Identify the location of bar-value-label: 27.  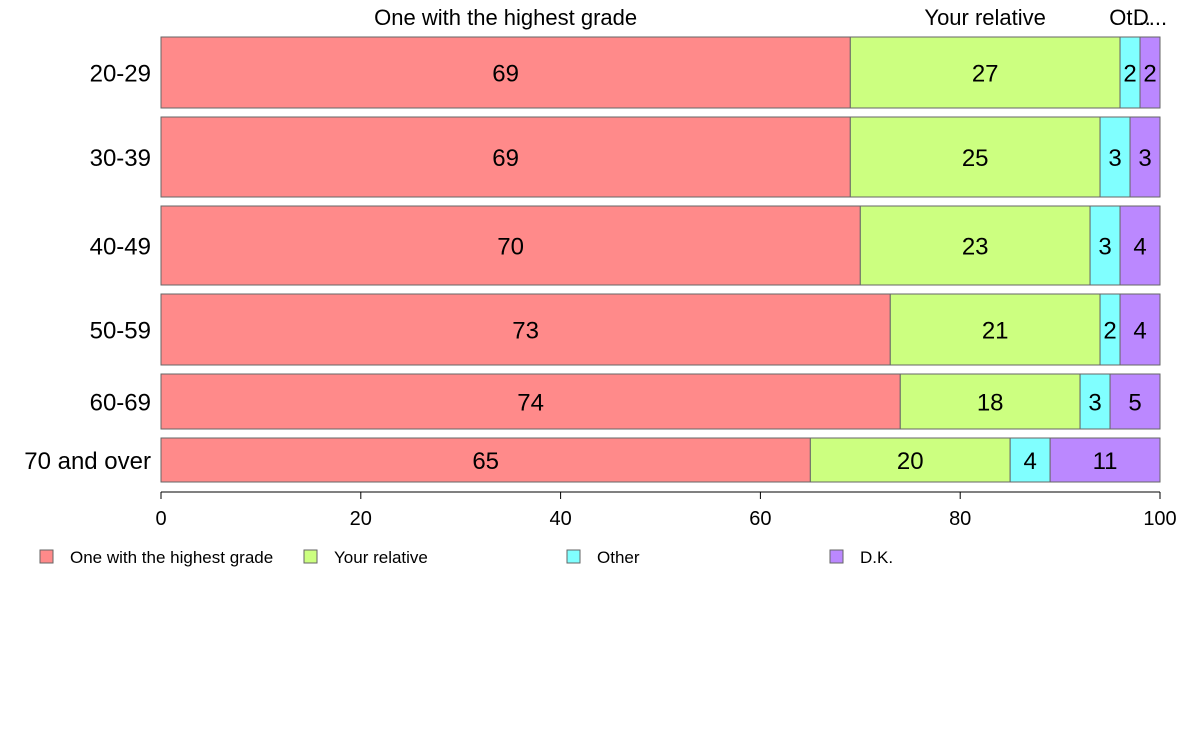
(985, 74).